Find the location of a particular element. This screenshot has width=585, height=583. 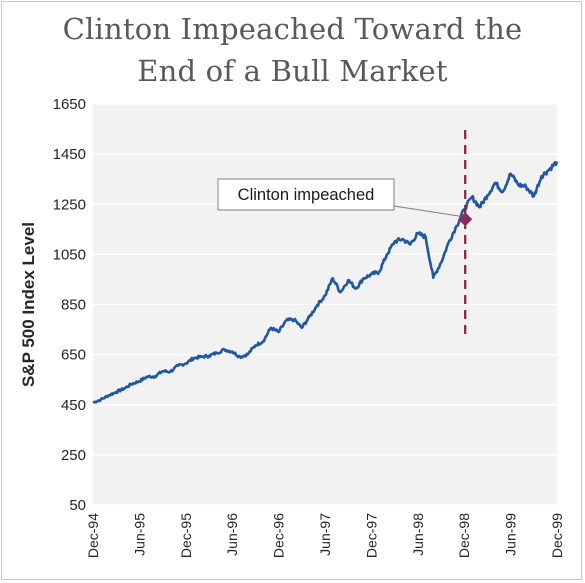

callout-box is located at coordinates (306, 194).